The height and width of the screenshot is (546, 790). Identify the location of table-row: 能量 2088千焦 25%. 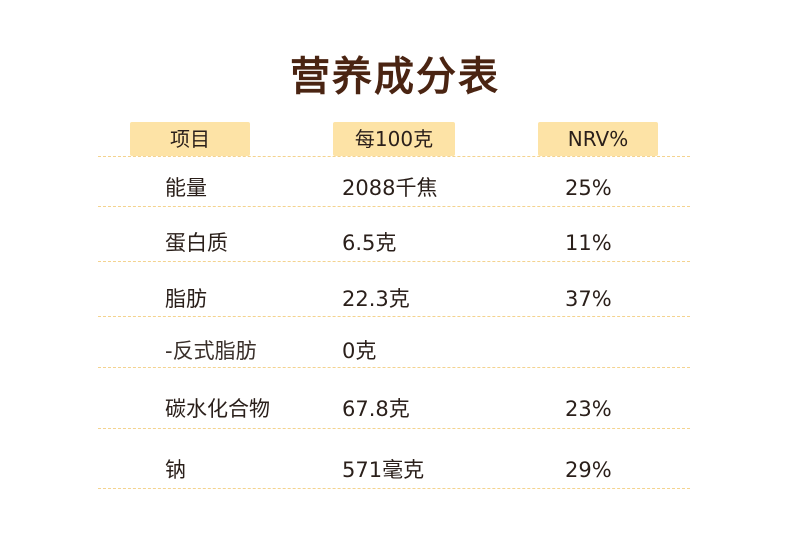
(395, 188).